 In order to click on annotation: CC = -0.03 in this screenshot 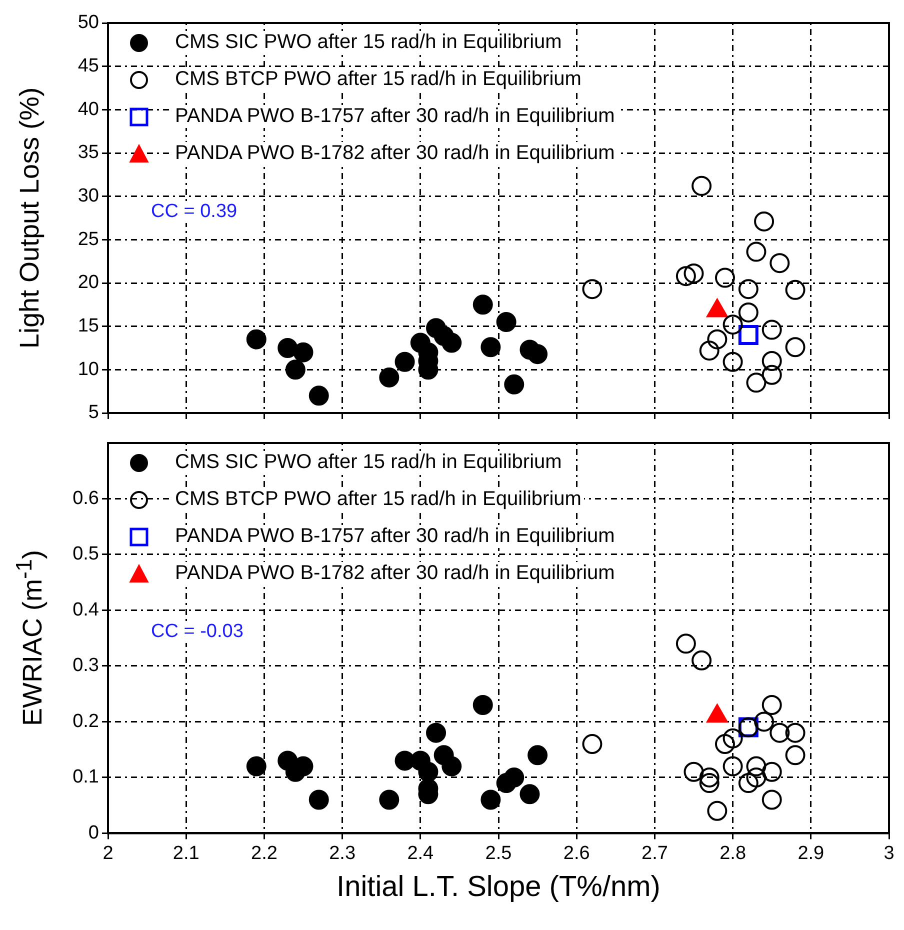, I will do `click(197, 632)`.